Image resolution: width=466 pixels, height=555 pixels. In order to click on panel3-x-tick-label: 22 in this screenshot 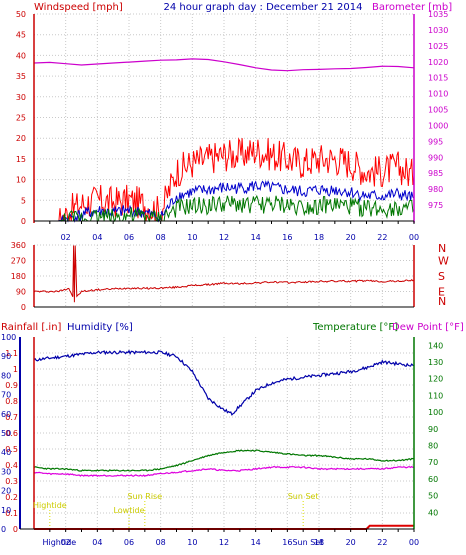, I will do `click(382, 542)`.